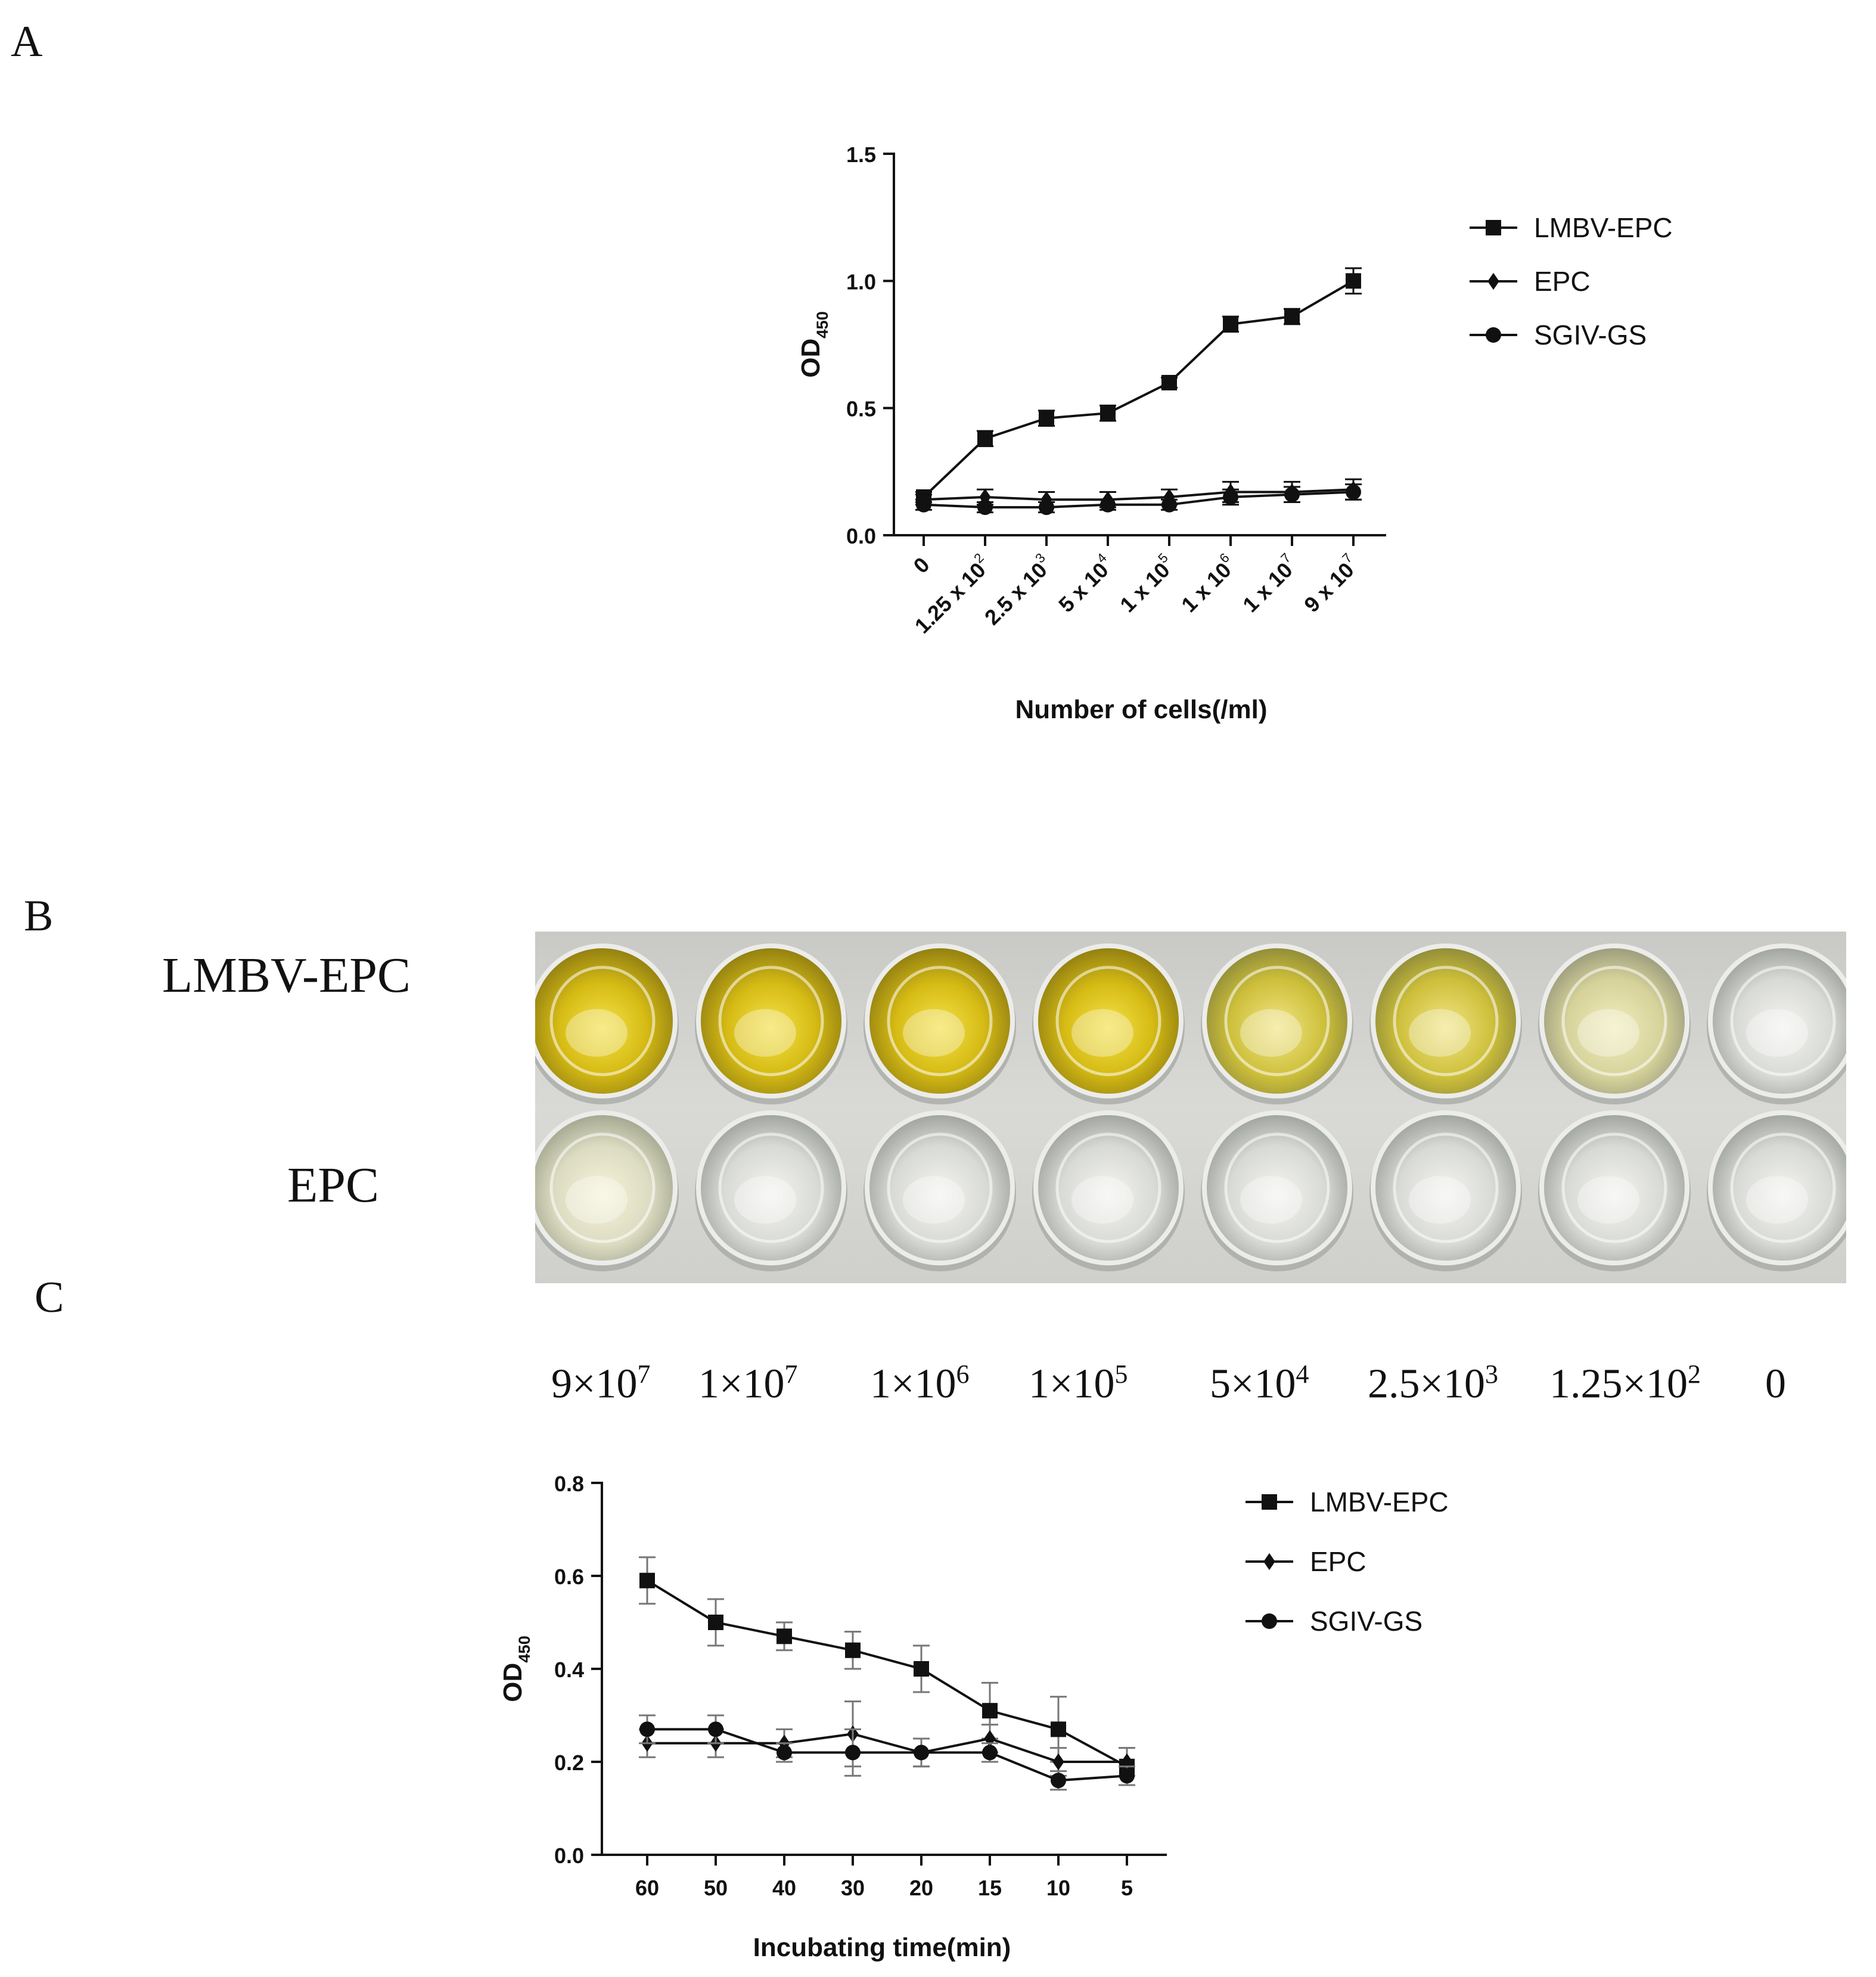 This screenshot has width=1876, height=1977. I want to click on chart-a-series-sgiv-gs, so click(1138, 499).